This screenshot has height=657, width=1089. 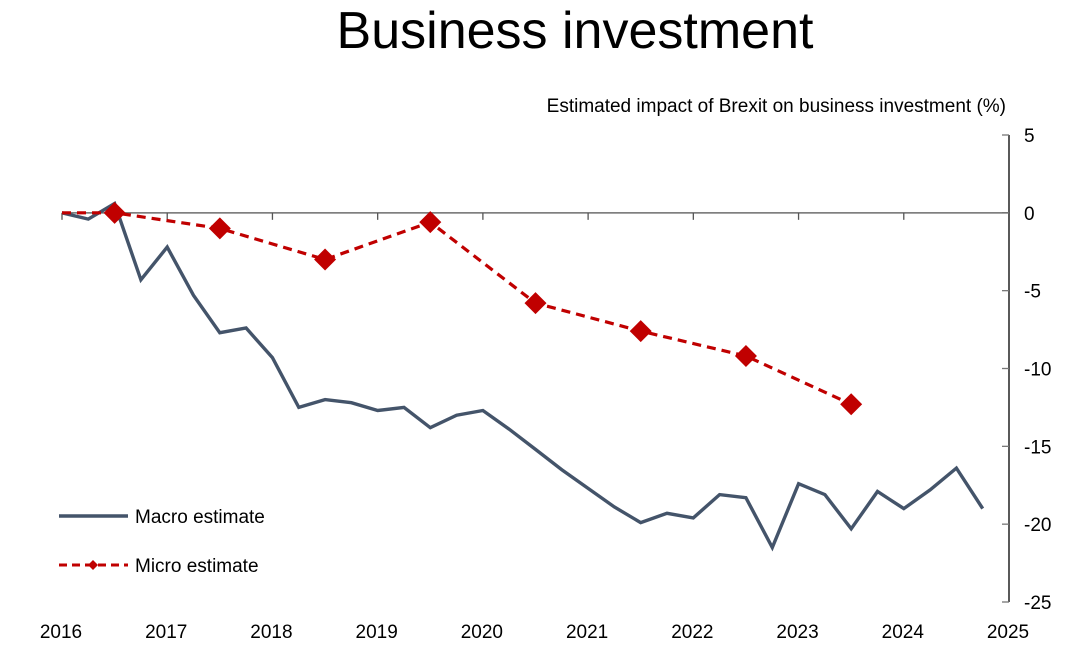 I want to click on legend: Macro estimate Micro estimate, so click(x=162, y=542).